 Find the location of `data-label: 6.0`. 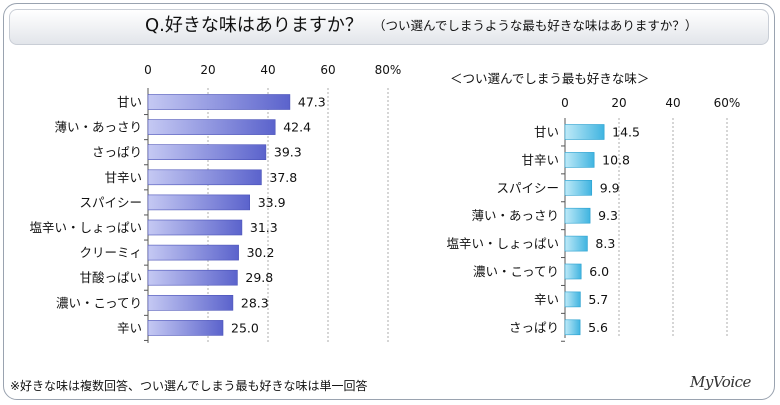

data-label: 6.0 is located at coordinates (599, 271).